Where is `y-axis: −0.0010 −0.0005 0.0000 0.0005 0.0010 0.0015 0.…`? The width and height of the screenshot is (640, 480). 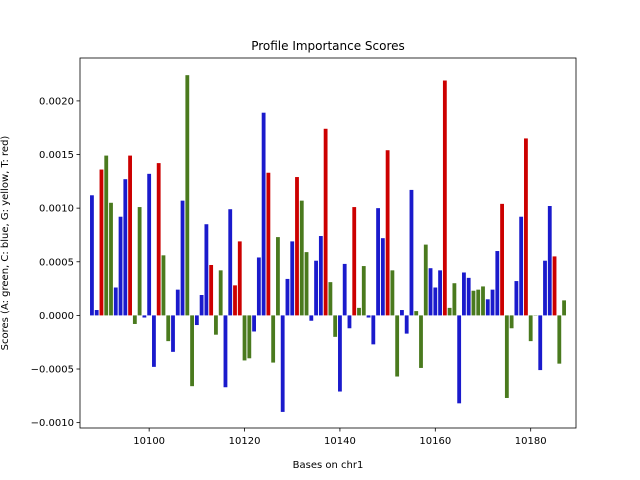 y-axis: −0.0010 −0.0005 0.0000 0.0005 0.0010 0.0015 0.… is located at coordinates (55, 262).